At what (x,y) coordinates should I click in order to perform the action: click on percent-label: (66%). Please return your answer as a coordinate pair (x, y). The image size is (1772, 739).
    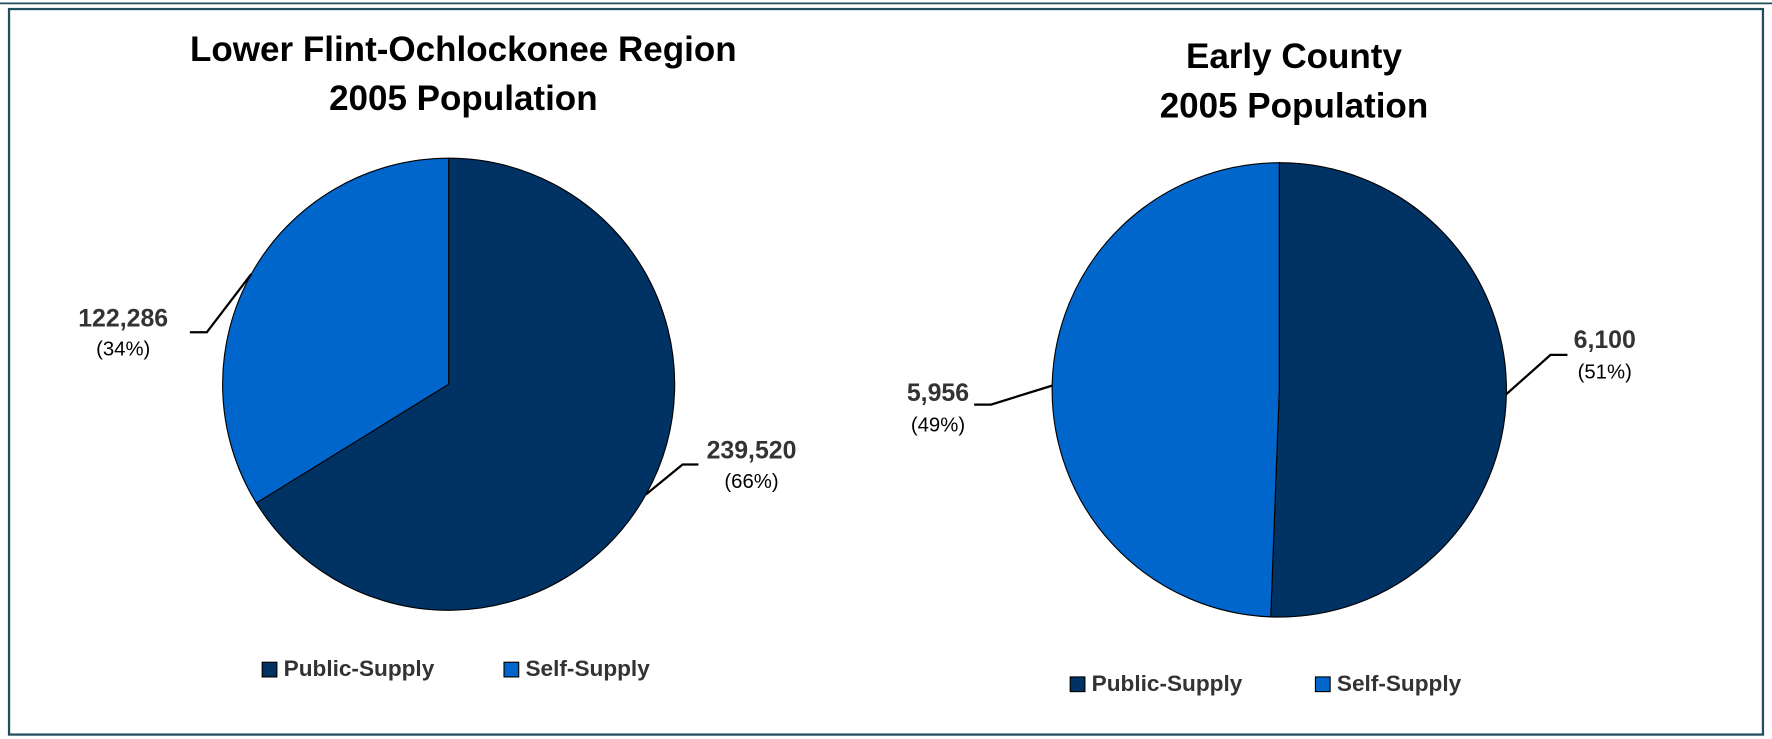
    Looking at the image, I should click on (751, 482).